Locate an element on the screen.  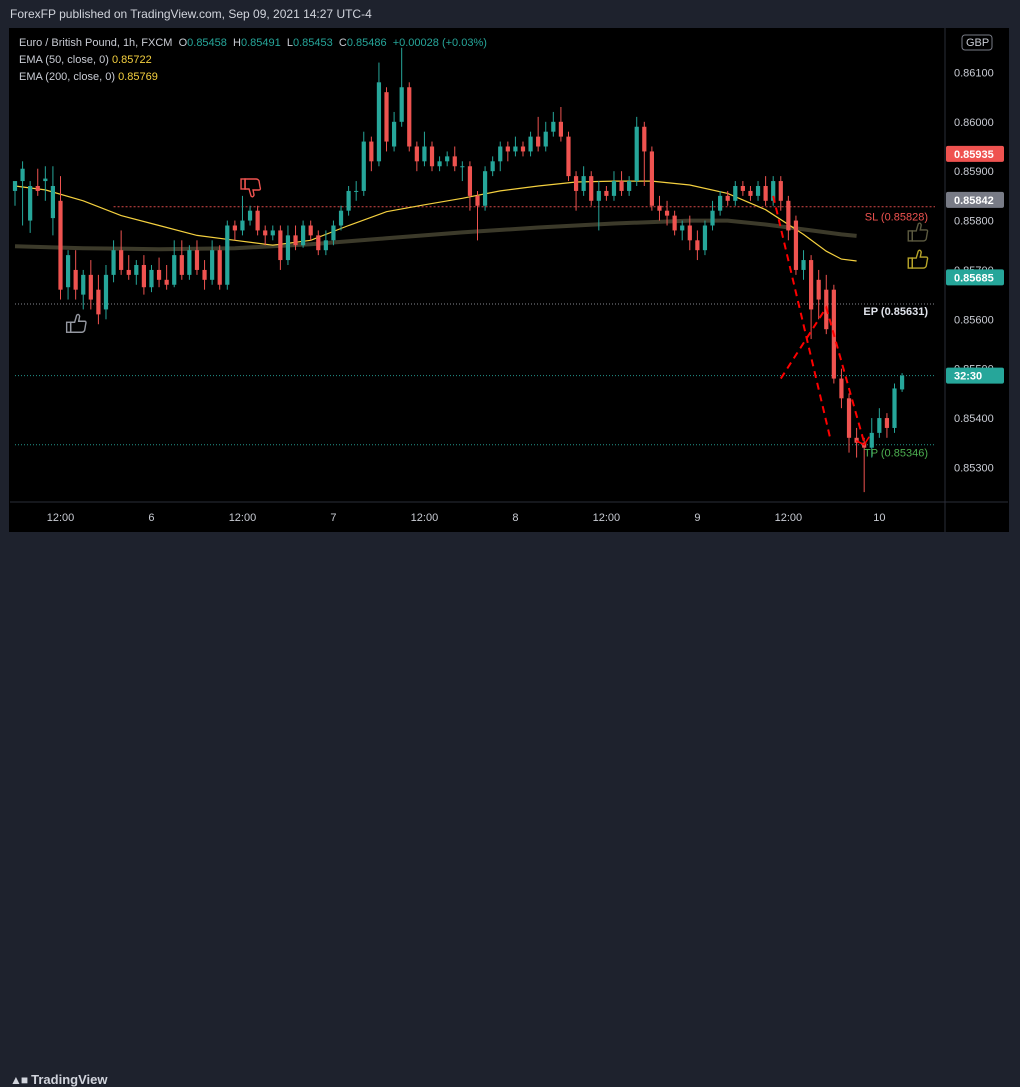
price-tag-label: 0.85685 is located at coordinates (974, 278).